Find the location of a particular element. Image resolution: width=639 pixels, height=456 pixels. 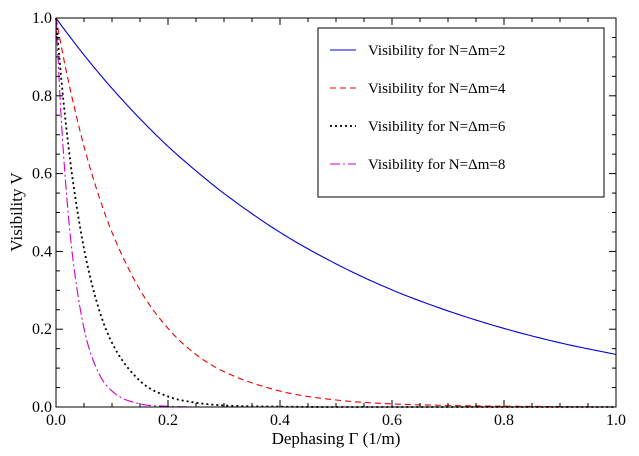

y-axis-label: Visibility V is located at coordinates (16, 212).